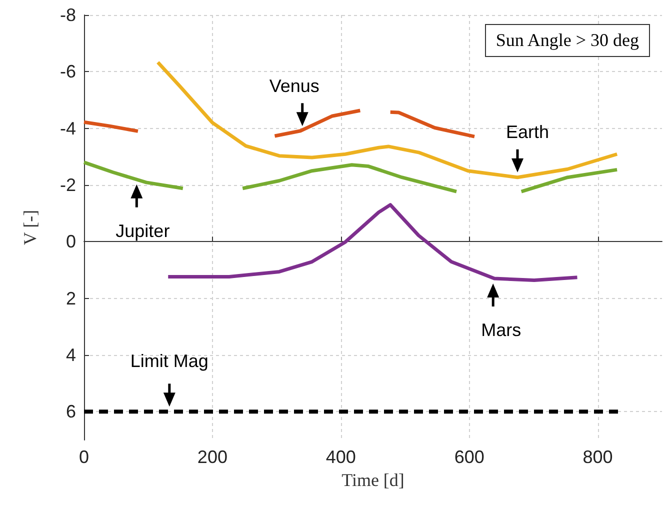  I want to click on annotation: Mars, so click(501, 330).